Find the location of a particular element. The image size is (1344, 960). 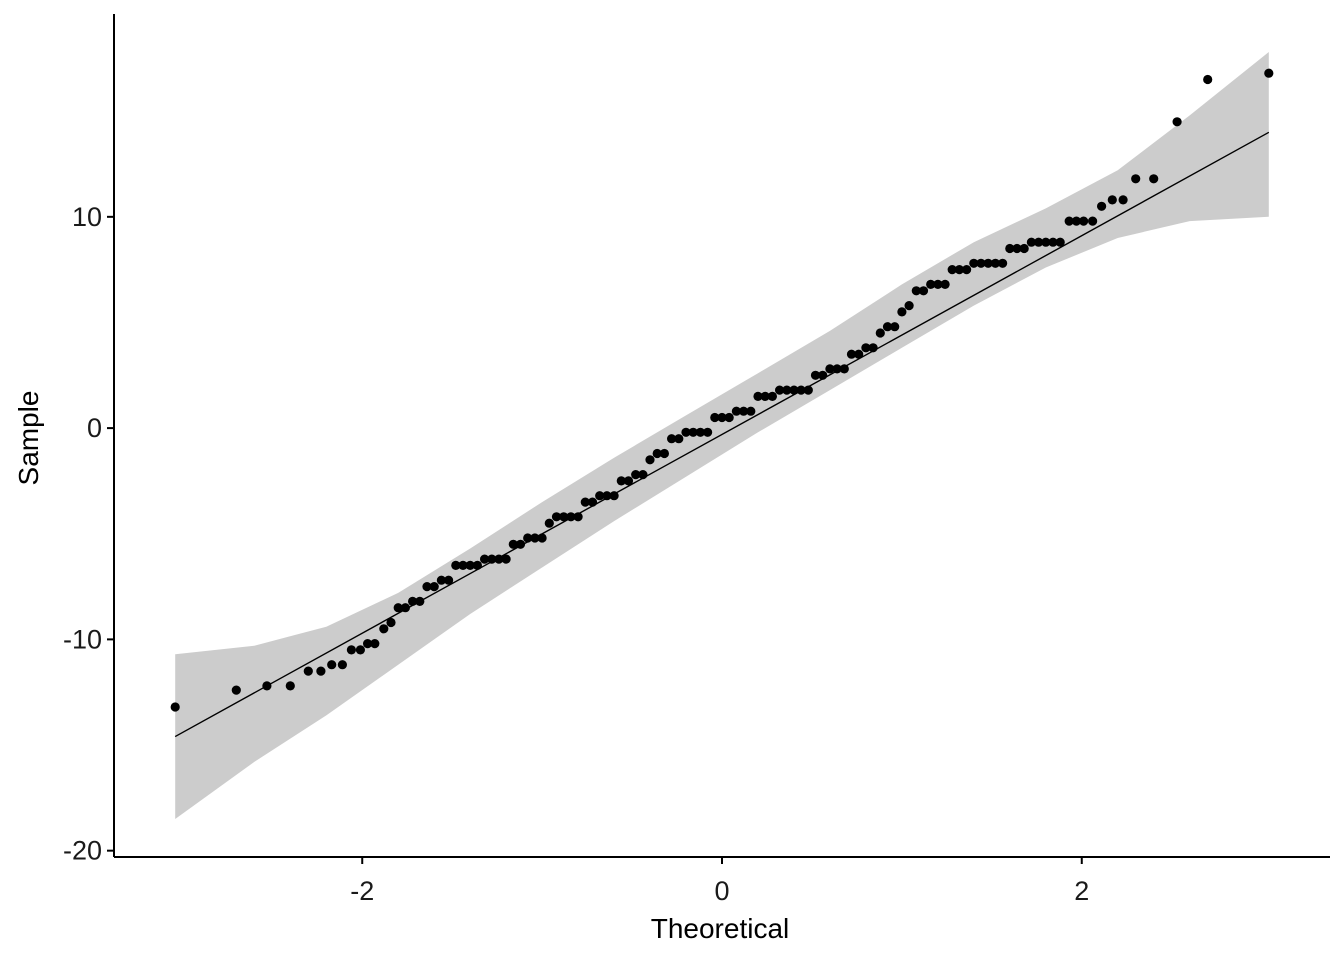

y-tick-label: 10 is located at coordinates (87, 217).